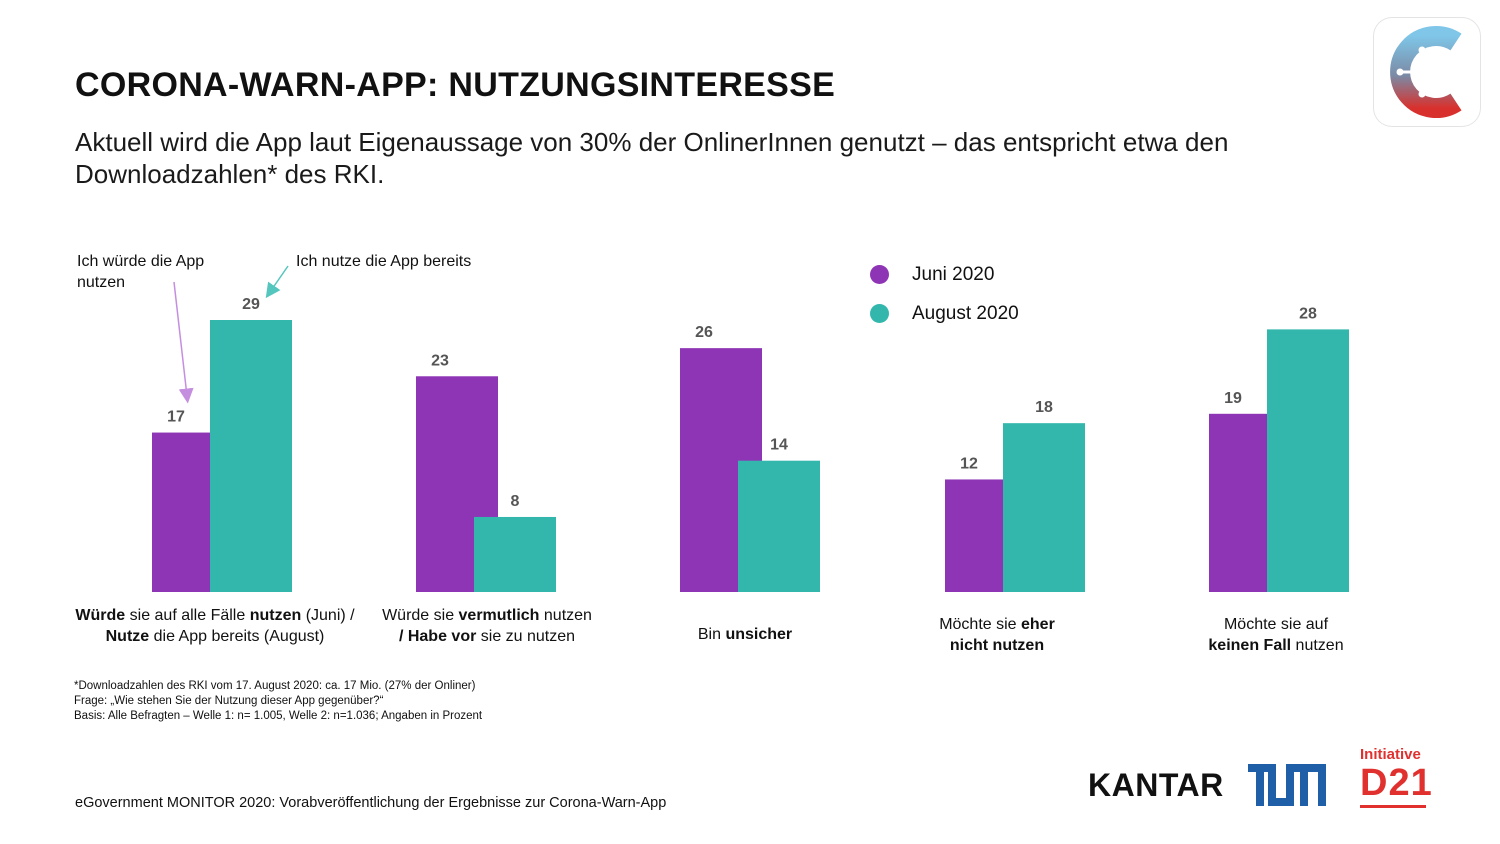 This screenshot has height=844, width=1500. What do you see at coordinates (141, 272) in the screenshot?
I see `annotation-juni: Ich würde die App nutzen` at bounding box center [141, 272].